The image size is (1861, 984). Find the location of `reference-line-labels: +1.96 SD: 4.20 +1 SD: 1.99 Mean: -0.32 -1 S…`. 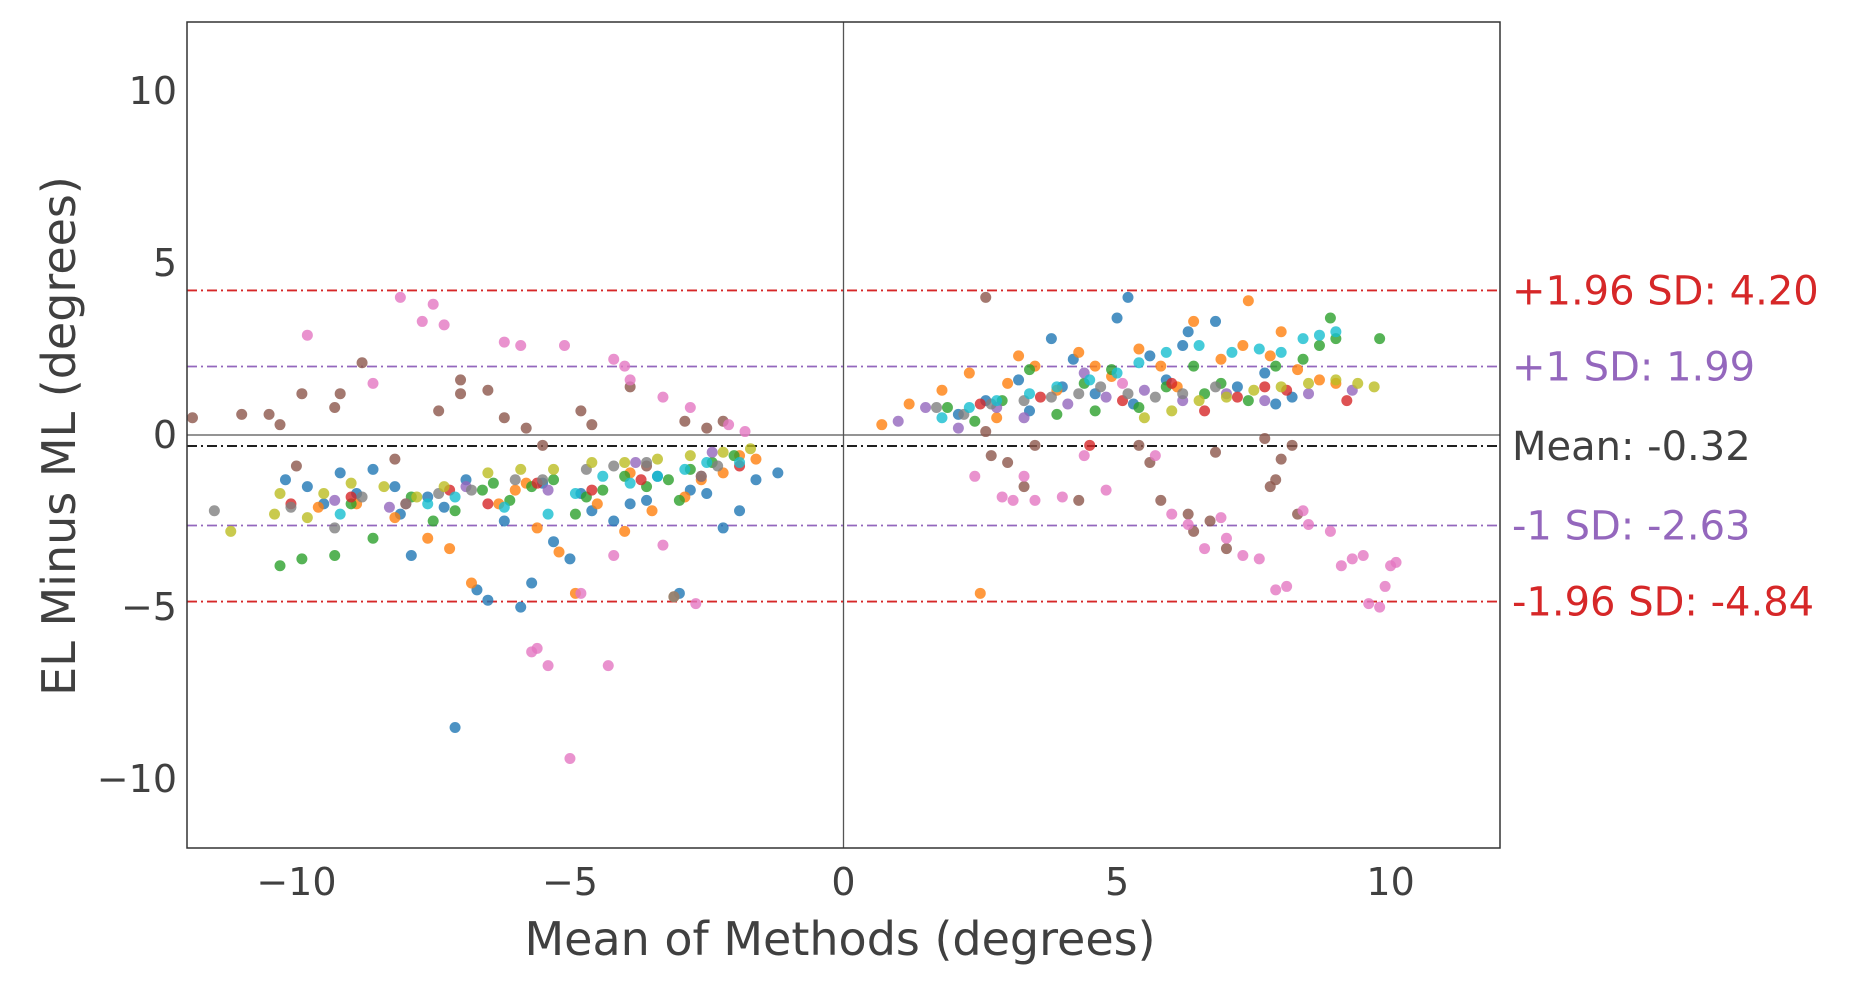

reference-line-labels: +1.96 SD: 4.20 +1 SD: 1.99 Mean: -0.32 -1 S… is located at coordinates (1665, 446).